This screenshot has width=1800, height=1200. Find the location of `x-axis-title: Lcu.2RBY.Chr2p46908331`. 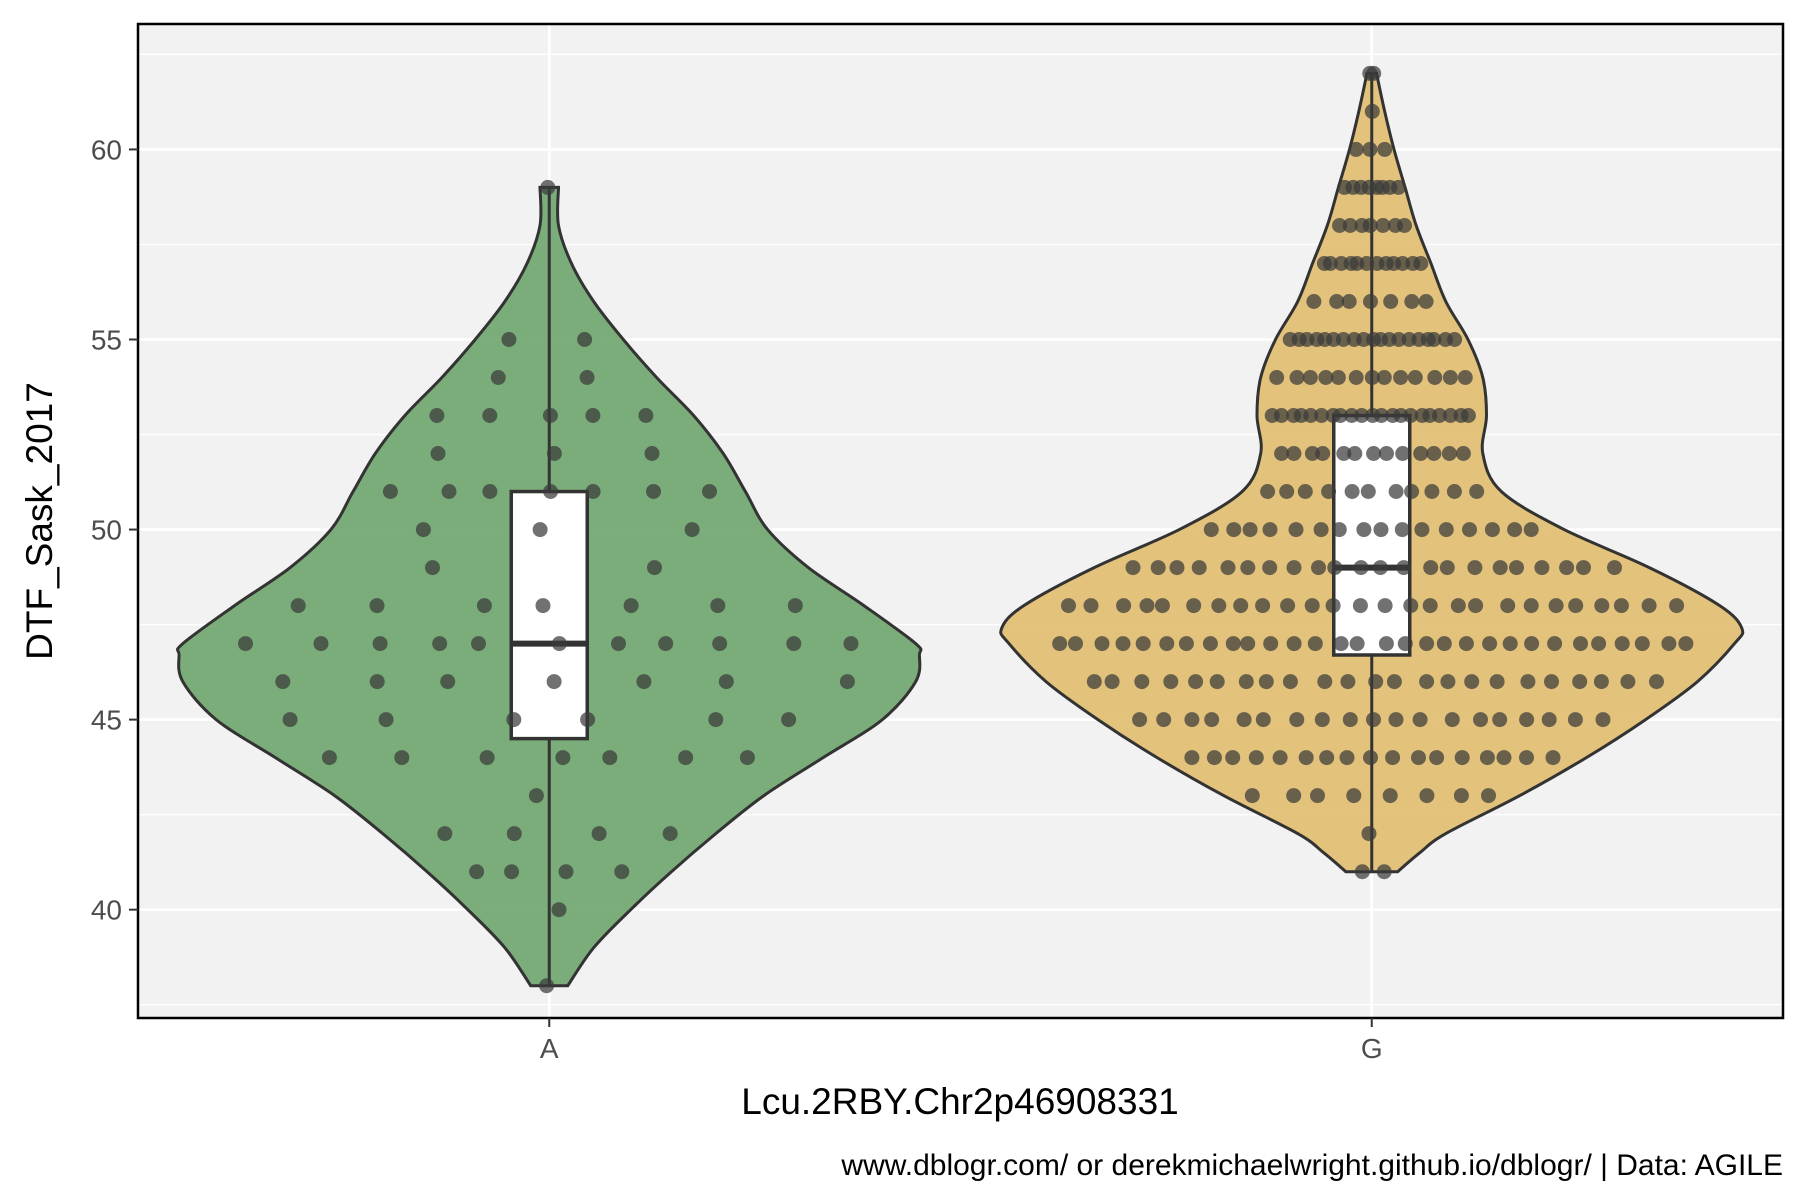

x-axis-title: Lcu.2RBY.Chr2p46908331 is located at coordinates (960, 1101).